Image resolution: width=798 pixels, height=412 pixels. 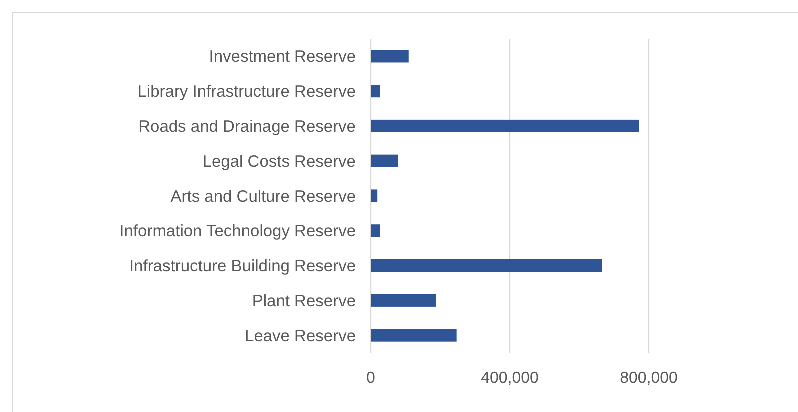 I want to click on y-tick-label: Arts and Culture Reserve, so click(x=263, y=197).